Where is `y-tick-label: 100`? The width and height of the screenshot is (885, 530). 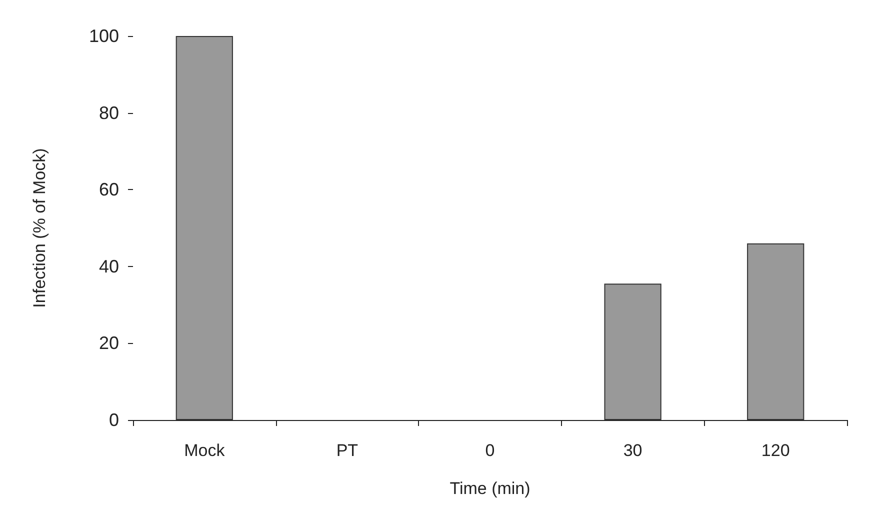
y-tick-label: 100 is located at coordinates (103, 36).